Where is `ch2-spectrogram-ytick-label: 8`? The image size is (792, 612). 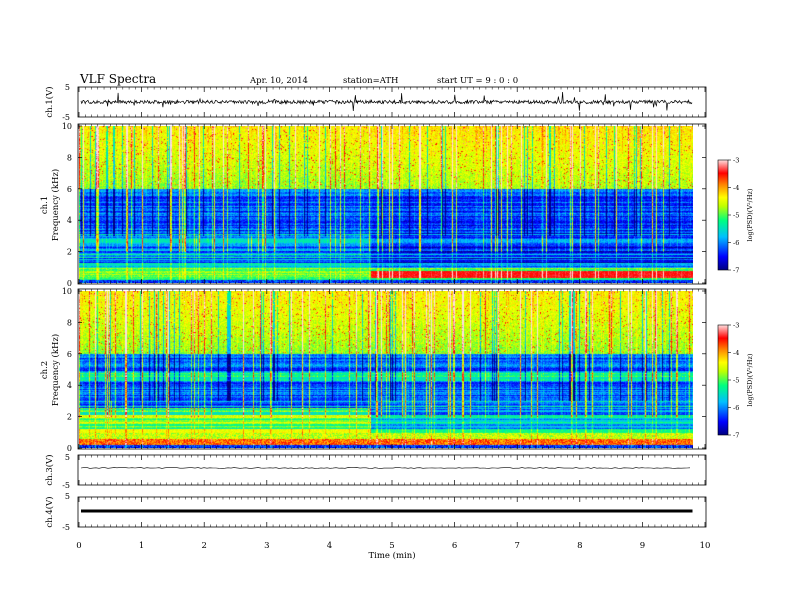
ch2-spectrogram-ytick-label: 8 is located at coordinates (69, 322).